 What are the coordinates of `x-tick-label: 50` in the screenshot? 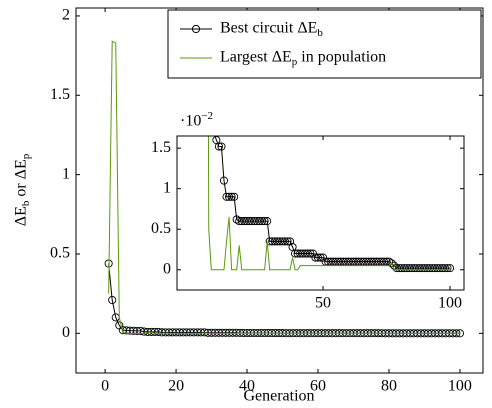 It's located at (323, 303).